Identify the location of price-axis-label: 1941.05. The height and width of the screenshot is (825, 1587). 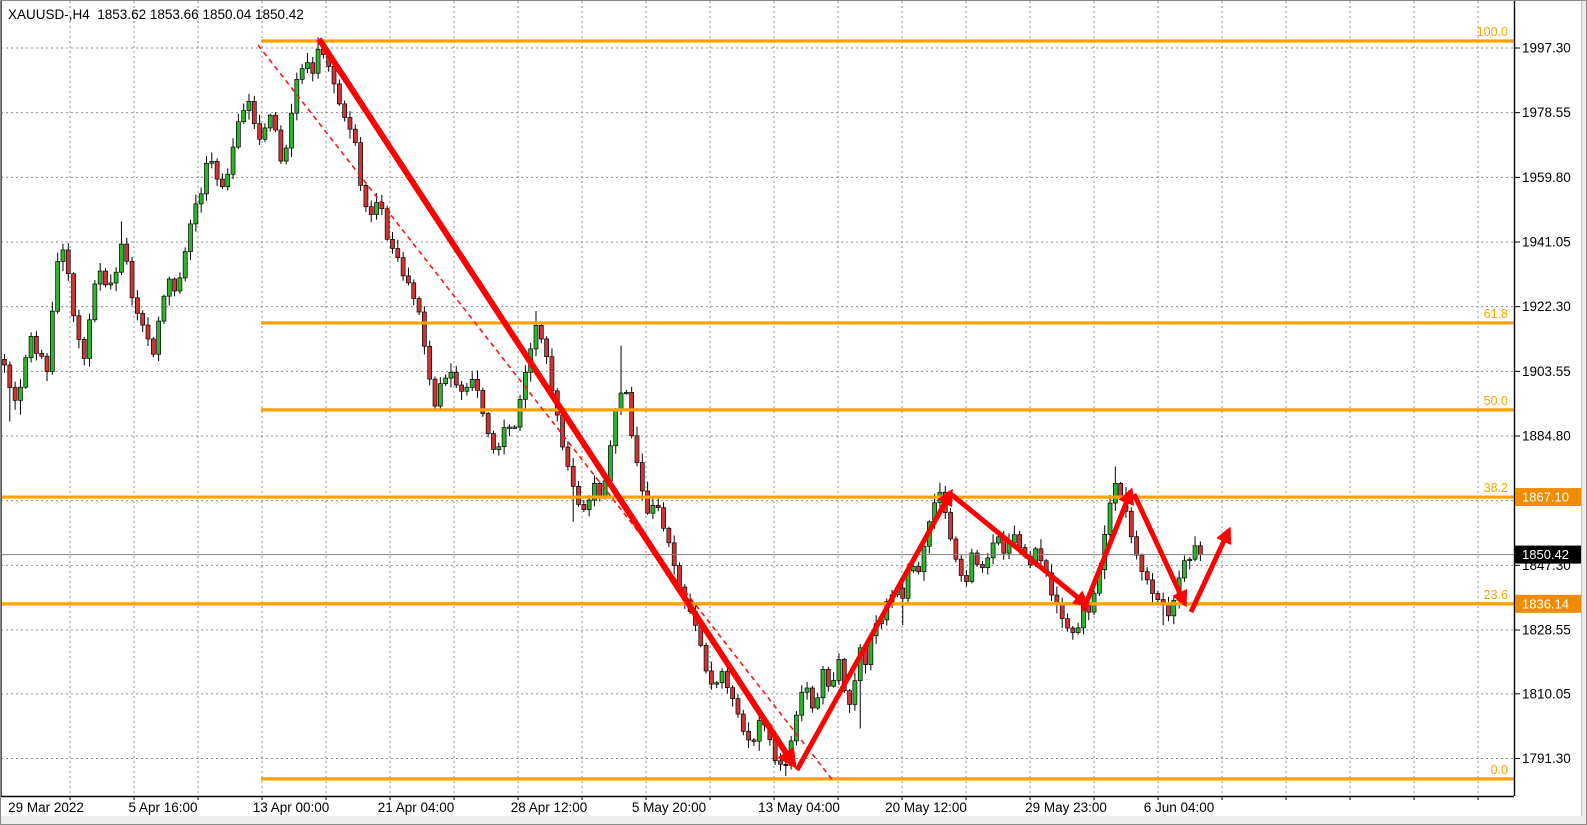
(1546, 242).